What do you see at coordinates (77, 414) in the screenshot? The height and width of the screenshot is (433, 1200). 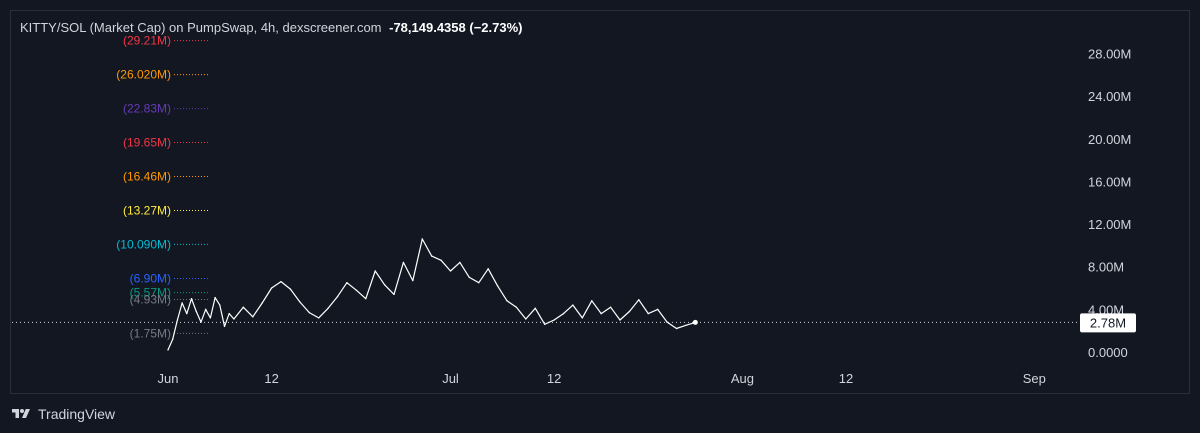 I see `tradingview-brand: TradingView` at bounding box center [77, 414].